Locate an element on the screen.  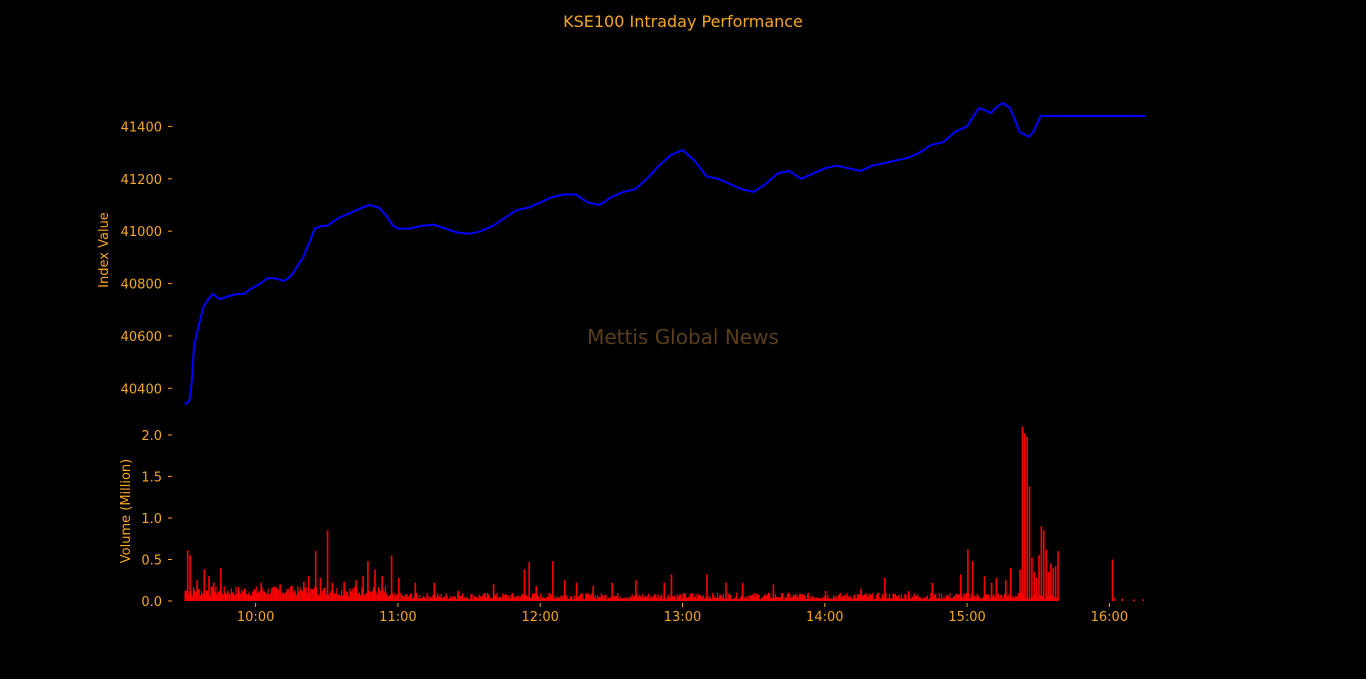
x-tick: 14:00 is located at coordinates (825, 614).